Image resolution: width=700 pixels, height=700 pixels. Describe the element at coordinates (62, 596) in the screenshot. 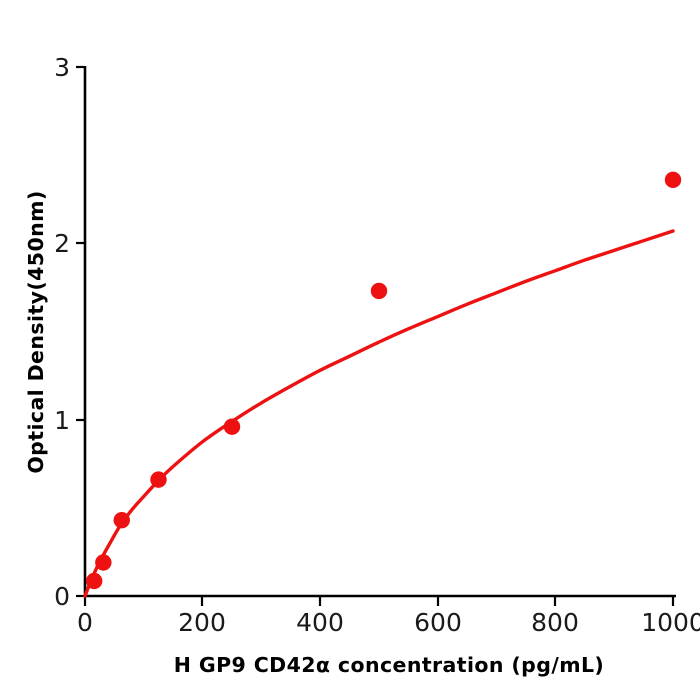

I see `y-tick-label-0: 0` at that location.